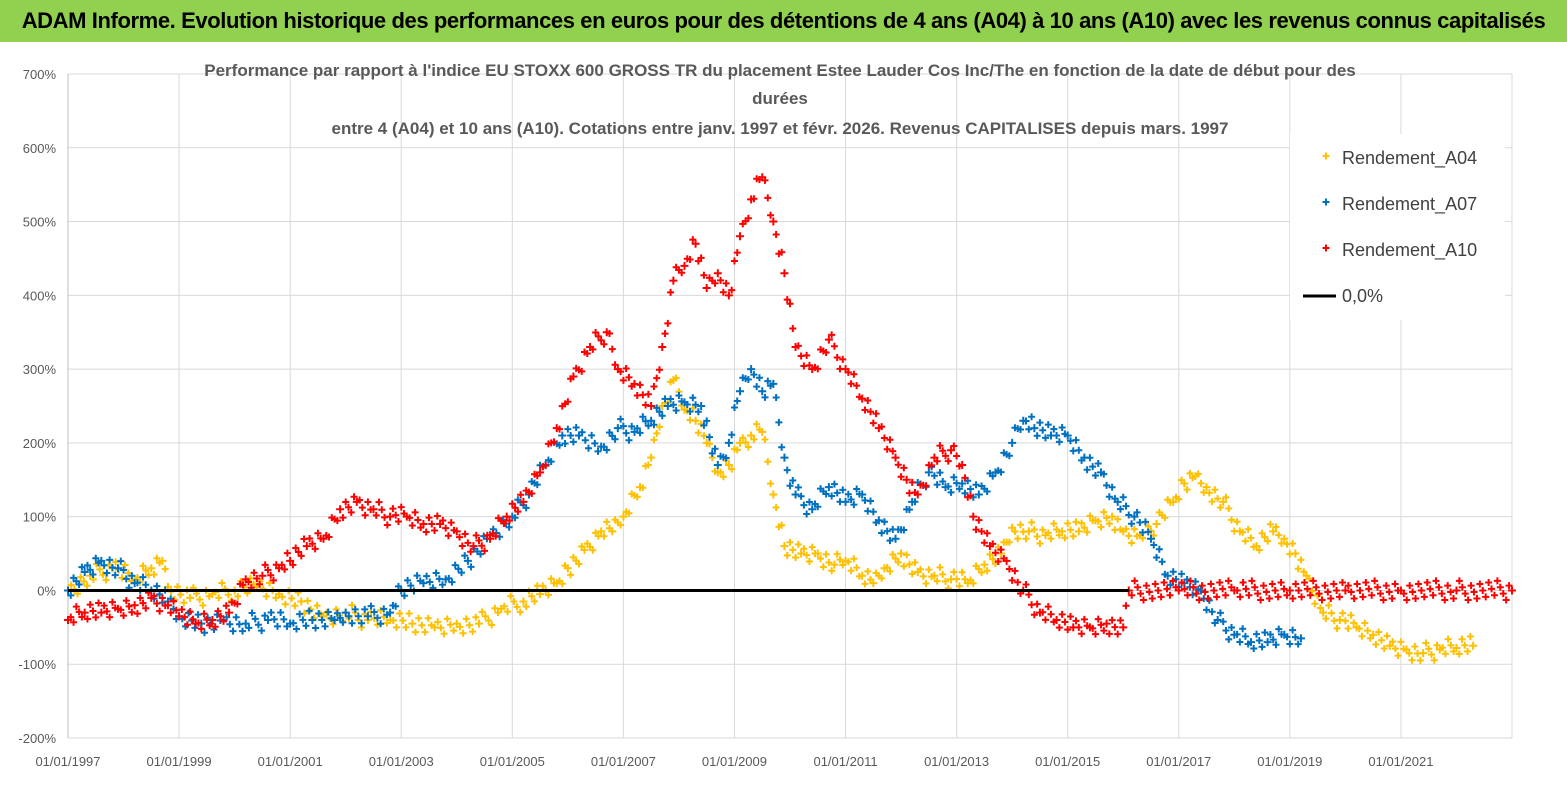 The image size is (1567, 795). Describe the element at coordinates (40, 74) in the screenshot. I see `y-tick-label: 700%` at that location.